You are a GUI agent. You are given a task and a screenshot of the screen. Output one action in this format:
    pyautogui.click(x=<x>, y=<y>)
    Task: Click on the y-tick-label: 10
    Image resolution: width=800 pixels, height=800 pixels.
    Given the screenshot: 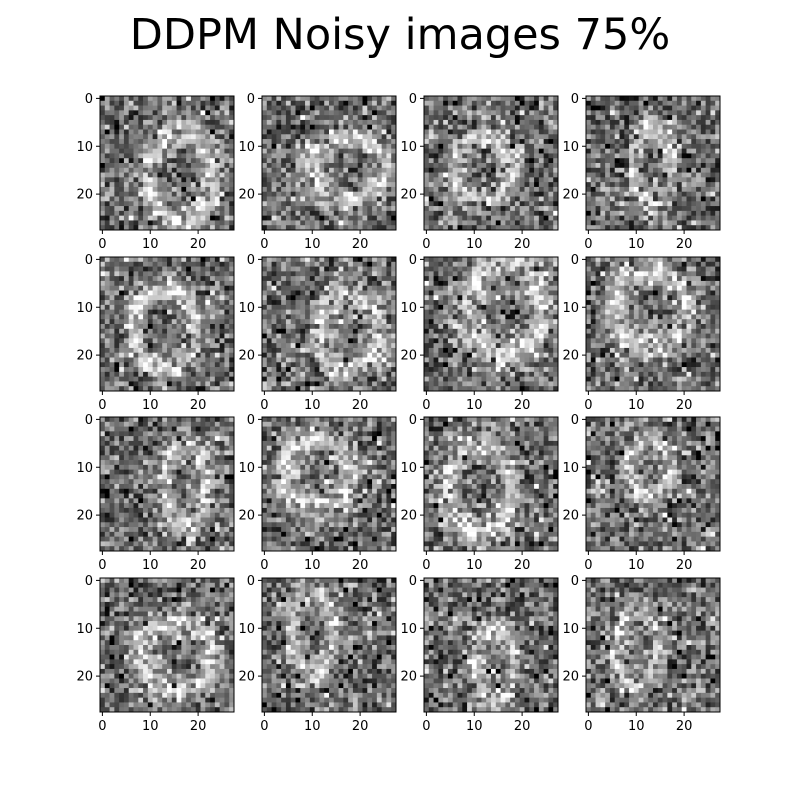 What is the action you would take?
    pyautogui.click(x=84, y=308)
    